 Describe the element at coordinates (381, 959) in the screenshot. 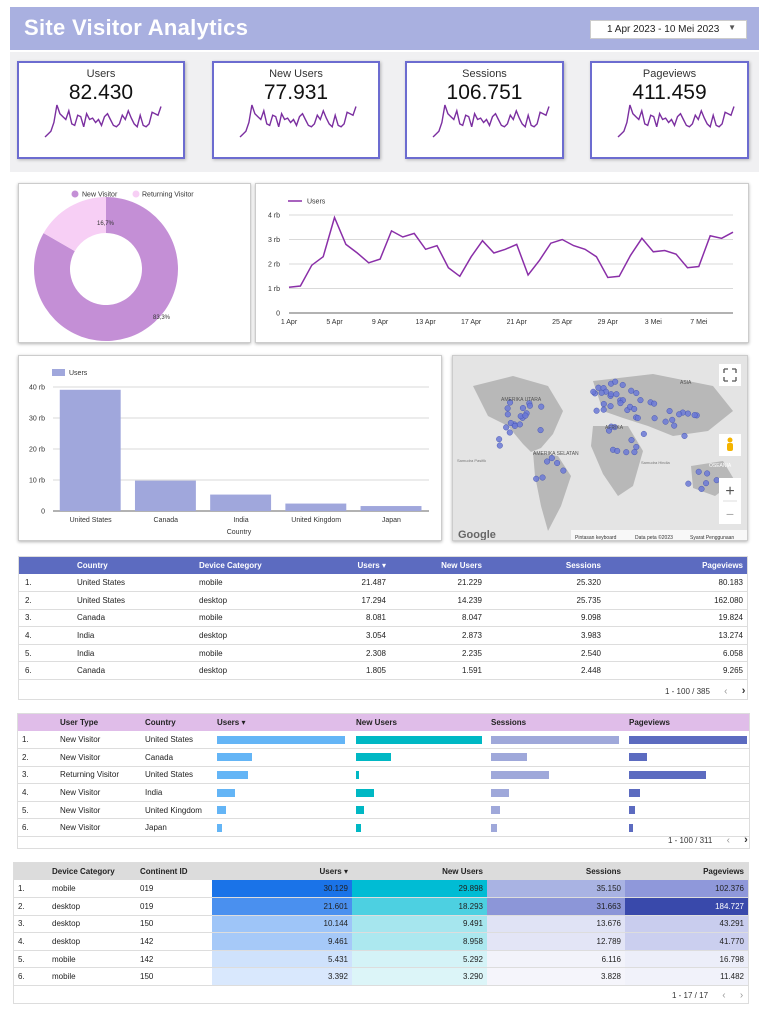

I see `table-row: 5. mobile 142 5.431 5.292 6.116 16.798` at that location.